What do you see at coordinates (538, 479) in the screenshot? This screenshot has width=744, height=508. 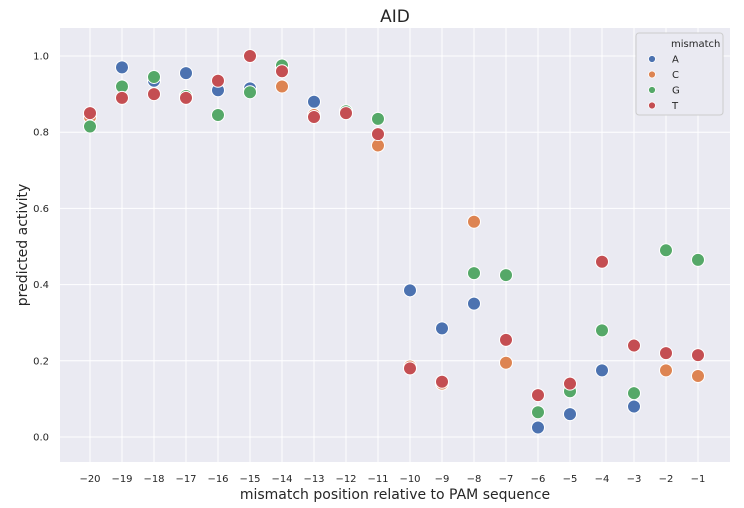 I see `x-tick-label: −6` at bounding box center [538, 479].